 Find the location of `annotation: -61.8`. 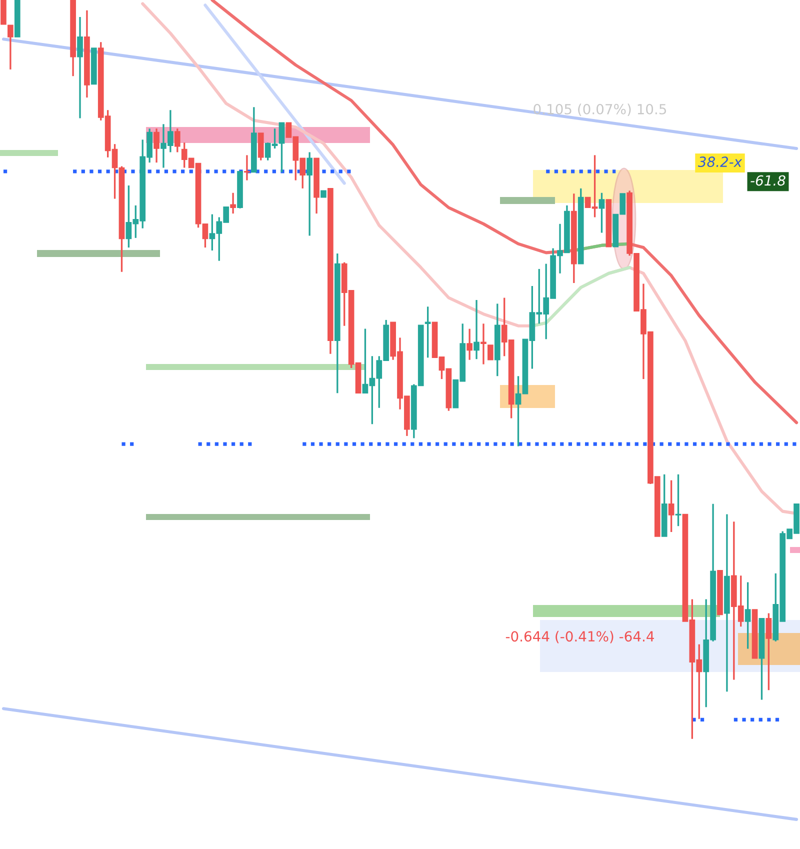

annotation: -61.8 is located at coordinates (768, 180).